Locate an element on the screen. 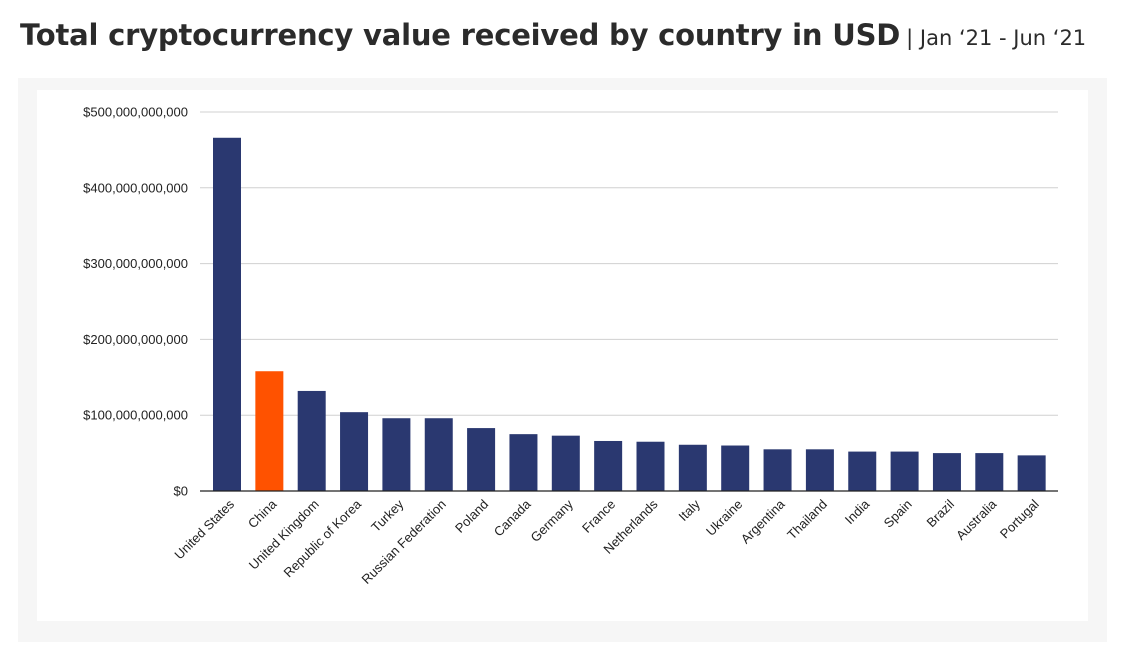  x-tick-label: Portugal is located at coordinates (1019, 518).